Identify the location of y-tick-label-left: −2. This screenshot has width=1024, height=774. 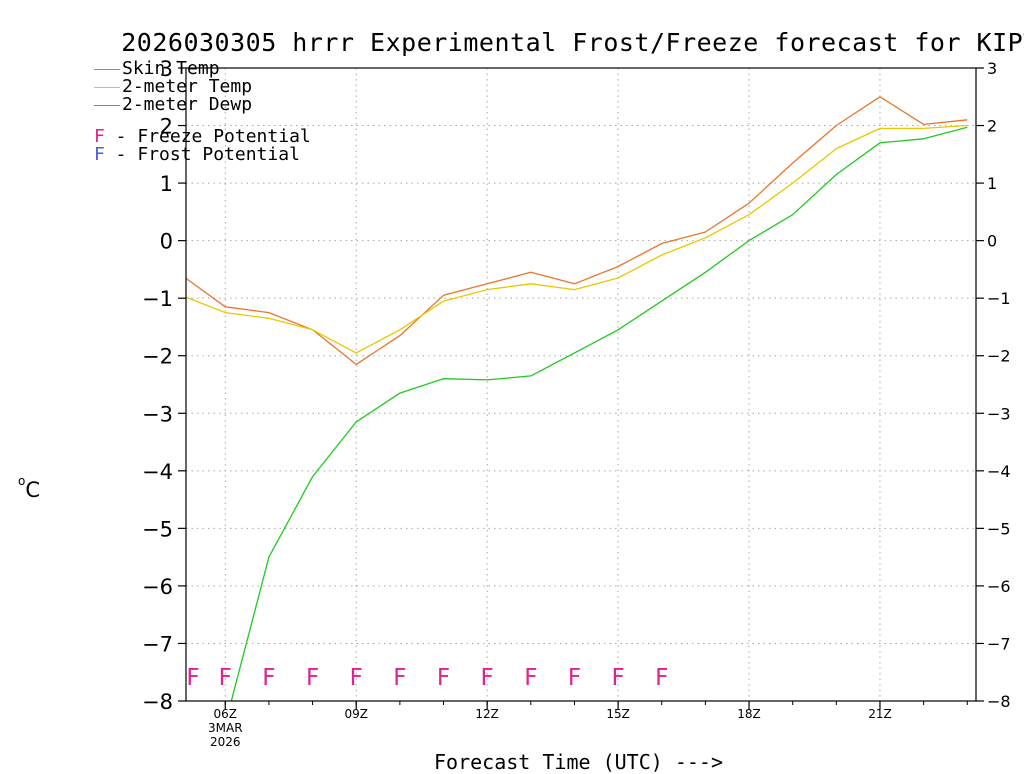
(157, 357).